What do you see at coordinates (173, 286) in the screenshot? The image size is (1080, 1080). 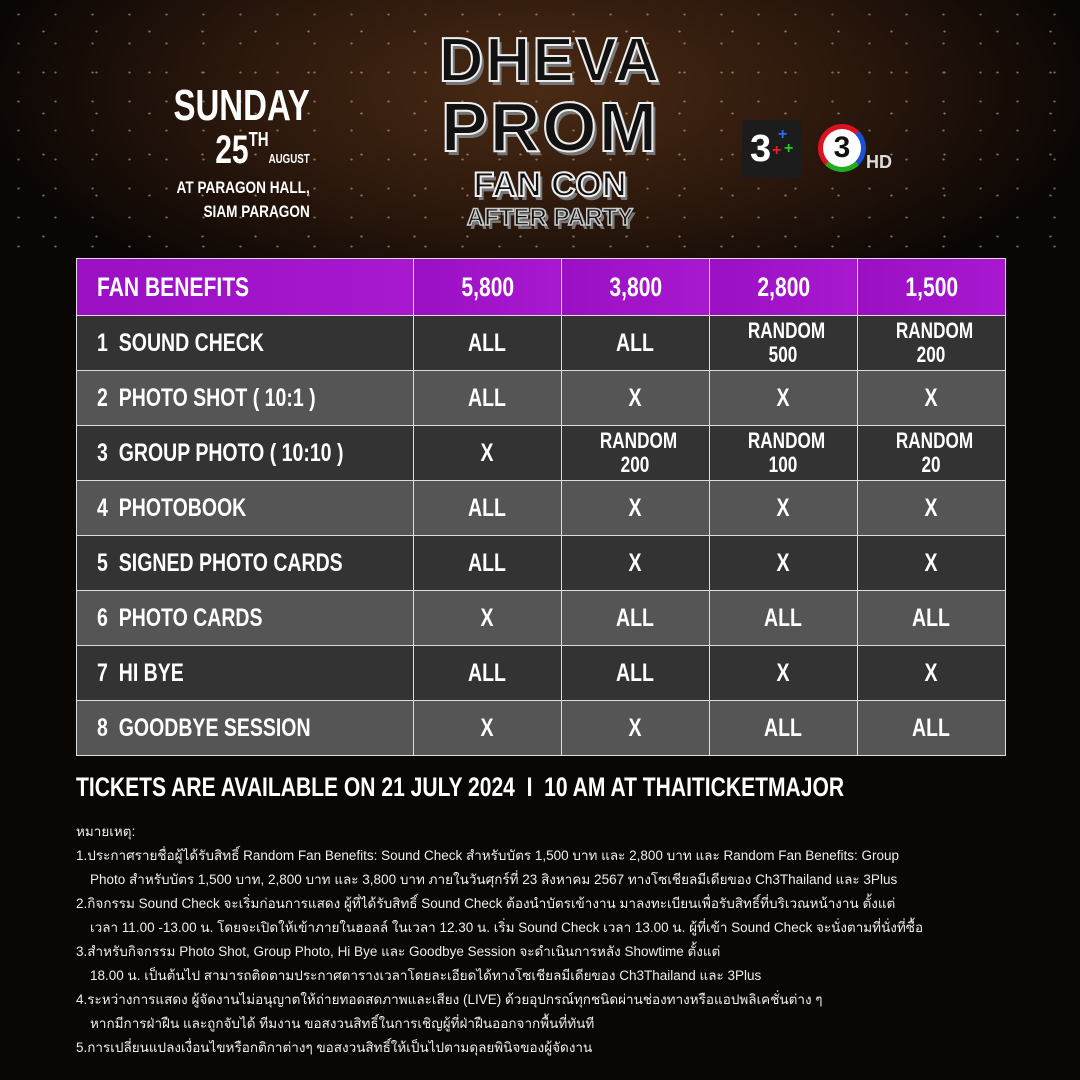 I see `header-label: FAN BENEFITS` at bounding box center [173, 286].